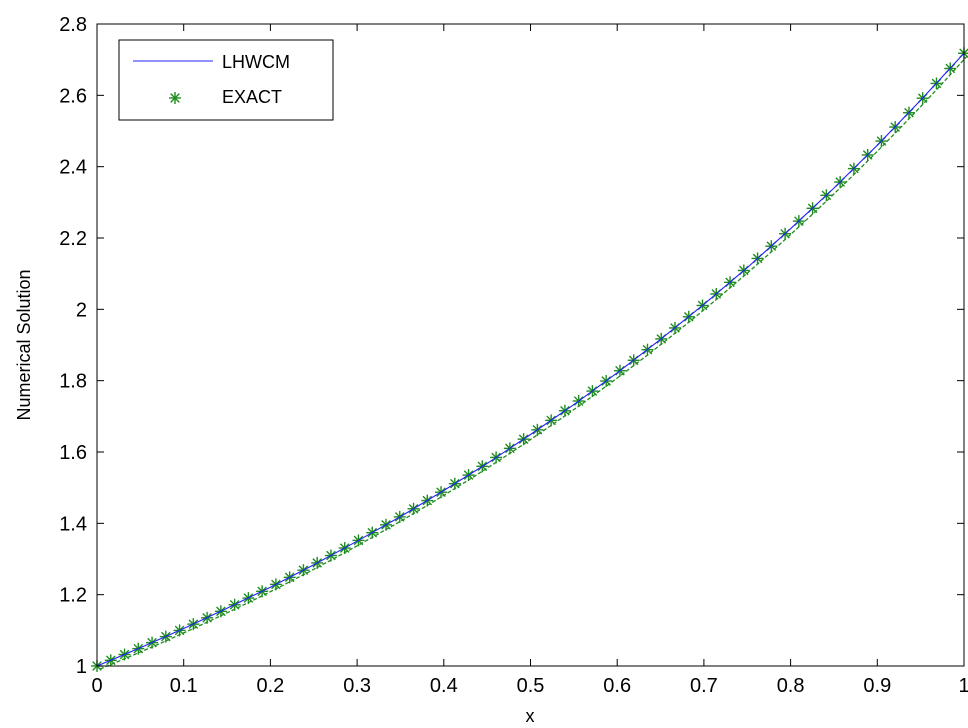 The width and height of the screenshot is (968, 728). Describe the element at coordinates (256, 62) in the screenshot. I see `legend-label-lhwcm: LHWCM` at that location.